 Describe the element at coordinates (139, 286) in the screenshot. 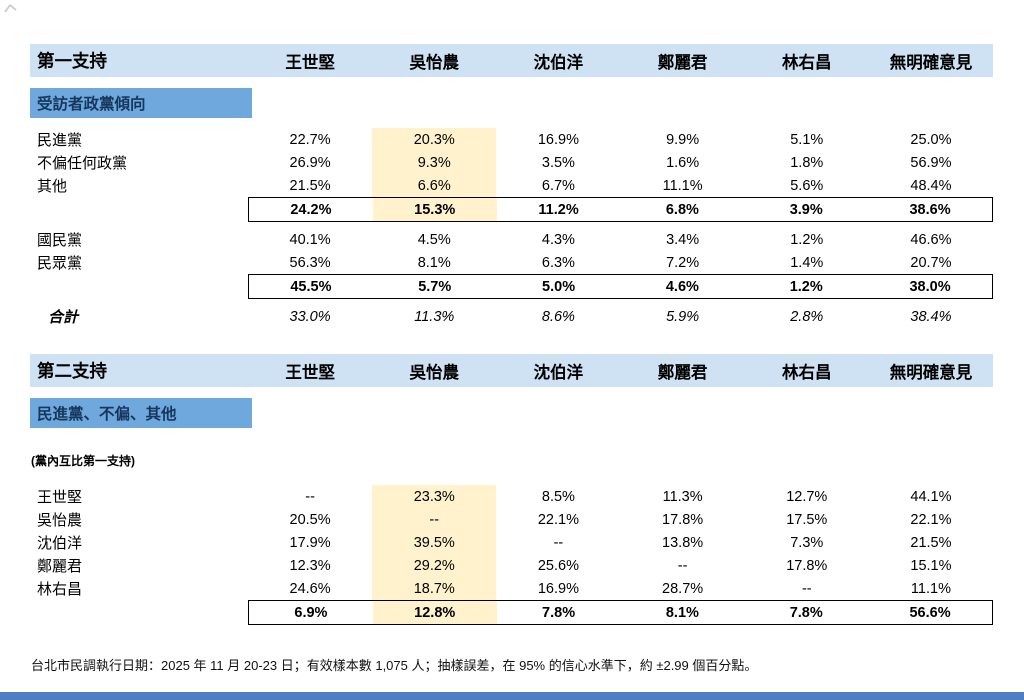

I see `row-label` at that location.